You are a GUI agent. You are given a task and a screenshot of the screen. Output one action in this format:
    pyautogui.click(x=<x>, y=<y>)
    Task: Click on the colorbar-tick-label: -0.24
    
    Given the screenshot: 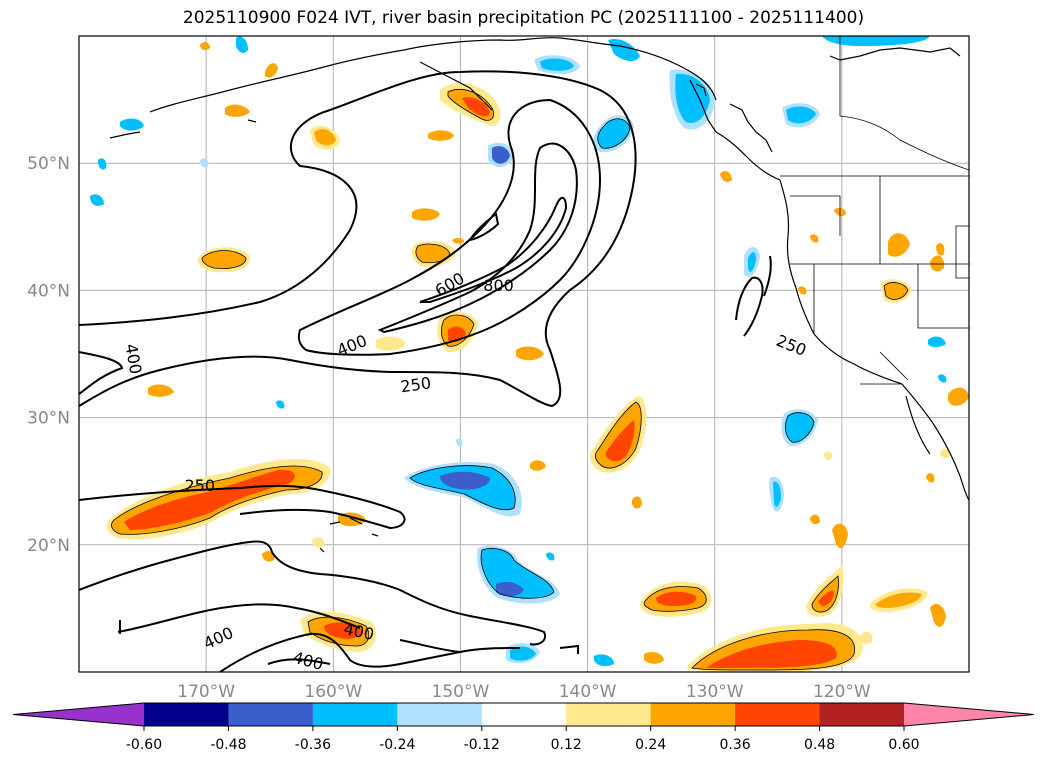 What is the action you would take?
    pyautogui.click(x=397, y=745)
    